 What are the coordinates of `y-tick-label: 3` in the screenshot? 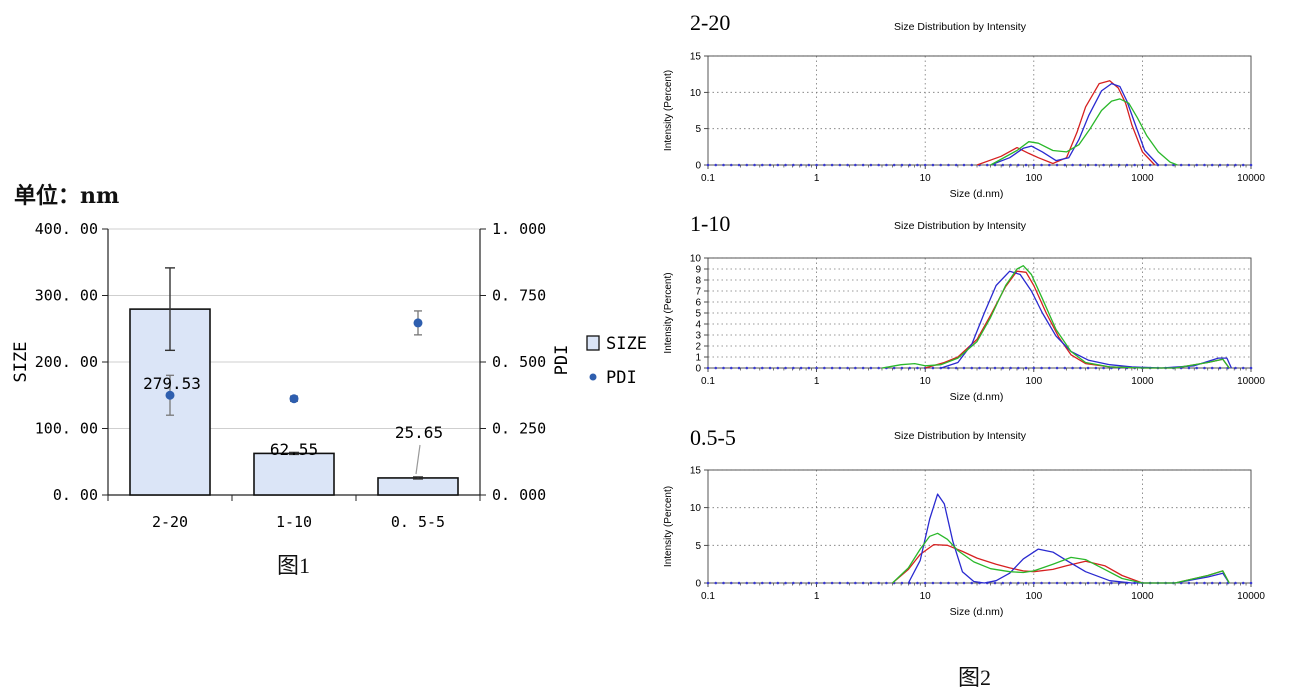 It's located at (698, 336).